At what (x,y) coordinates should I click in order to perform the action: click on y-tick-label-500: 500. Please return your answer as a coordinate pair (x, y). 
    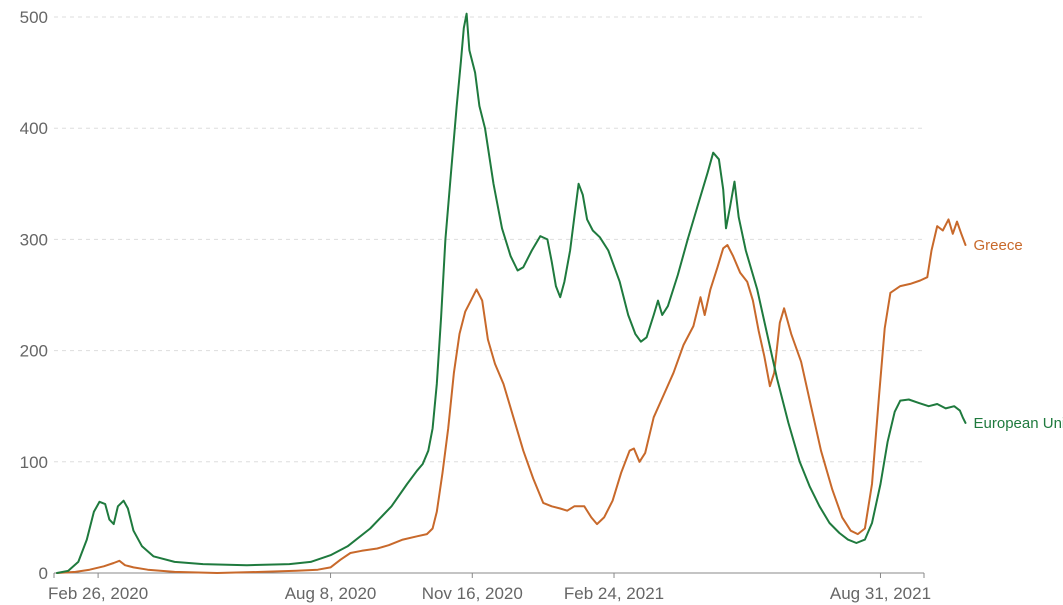
    Looking at the image, I should click on (34, 17).